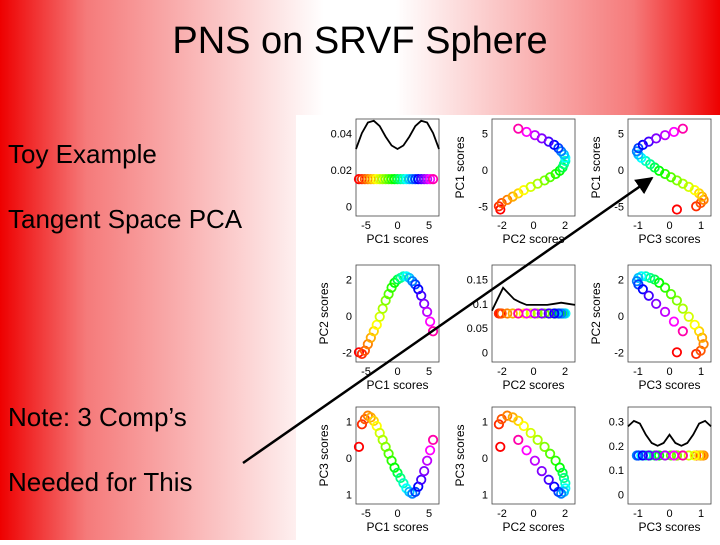 The width and height of the screenshot is (720, 545). I want to click on y-tick-label: 0.2, so click(616, 447).